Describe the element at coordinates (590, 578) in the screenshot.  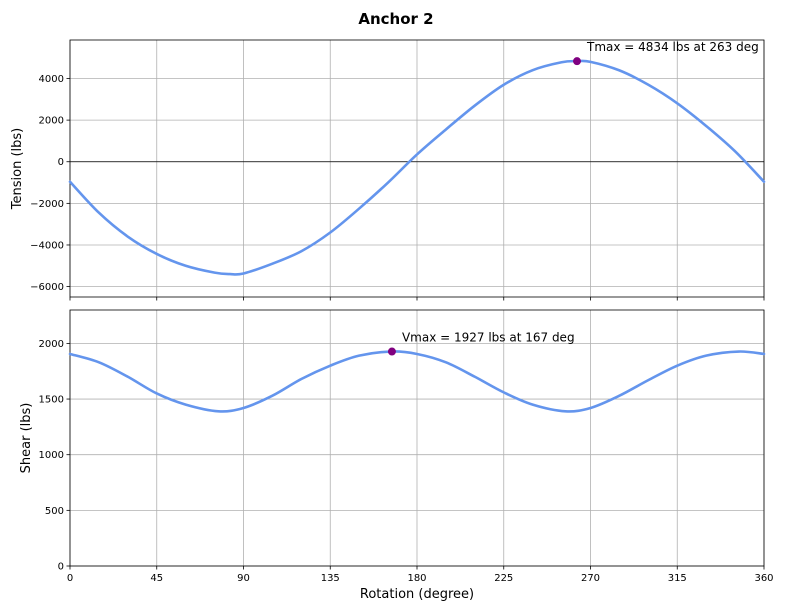
I see `x-tick-label: 270` at that location.